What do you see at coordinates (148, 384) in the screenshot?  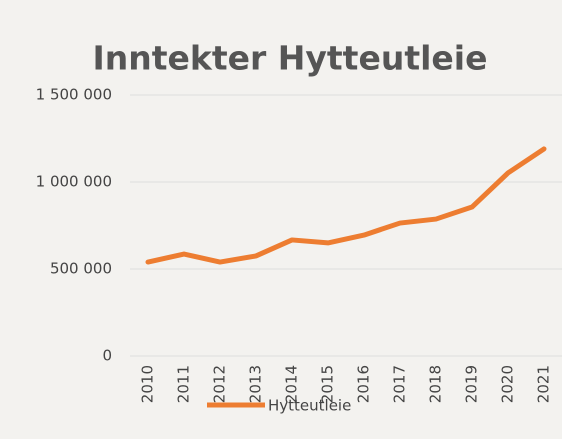 I see `x-tick-label: 2010` at bounding box center [148, 384].